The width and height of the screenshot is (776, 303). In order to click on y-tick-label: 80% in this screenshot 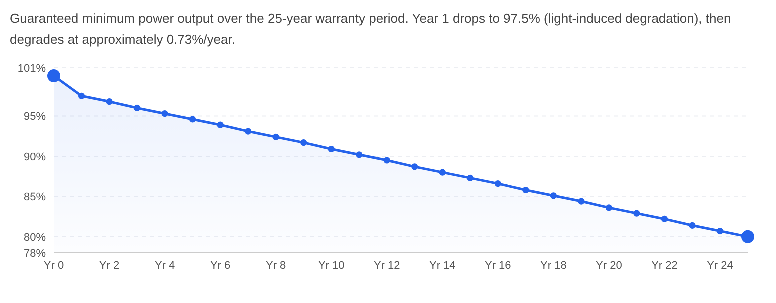, I will do `click(35, 238)`.